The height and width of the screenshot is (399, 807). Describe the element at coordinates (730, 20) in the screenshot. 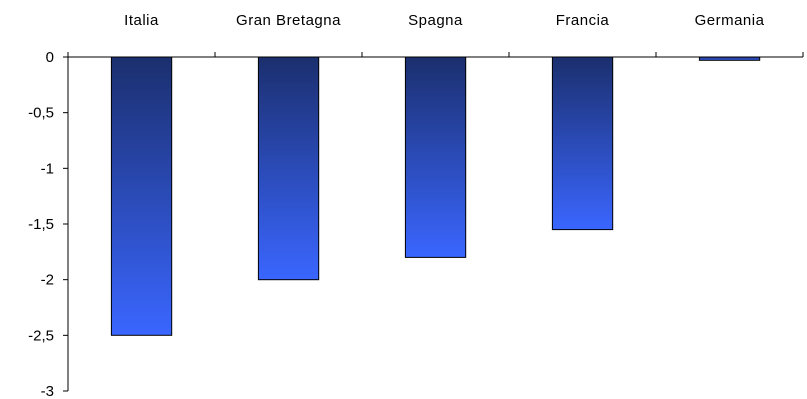

I see `category-label: Germania` at that location.